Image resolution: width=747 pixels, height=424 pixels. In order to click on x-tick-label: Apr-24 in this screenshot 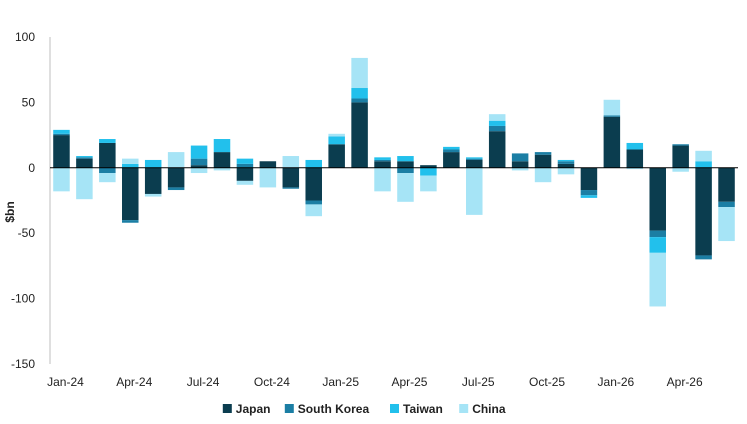, I will do `click(134, 382)`.